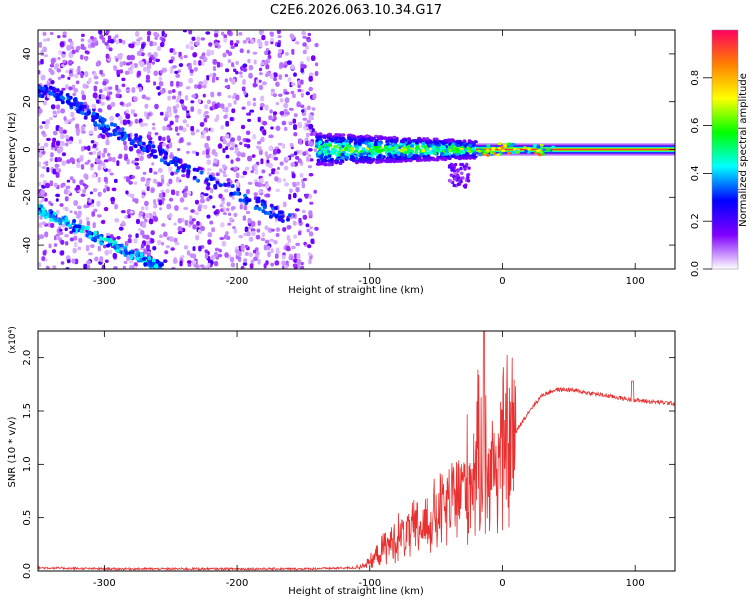  I want to click on y-tick-label: 20, so click(27, 101).